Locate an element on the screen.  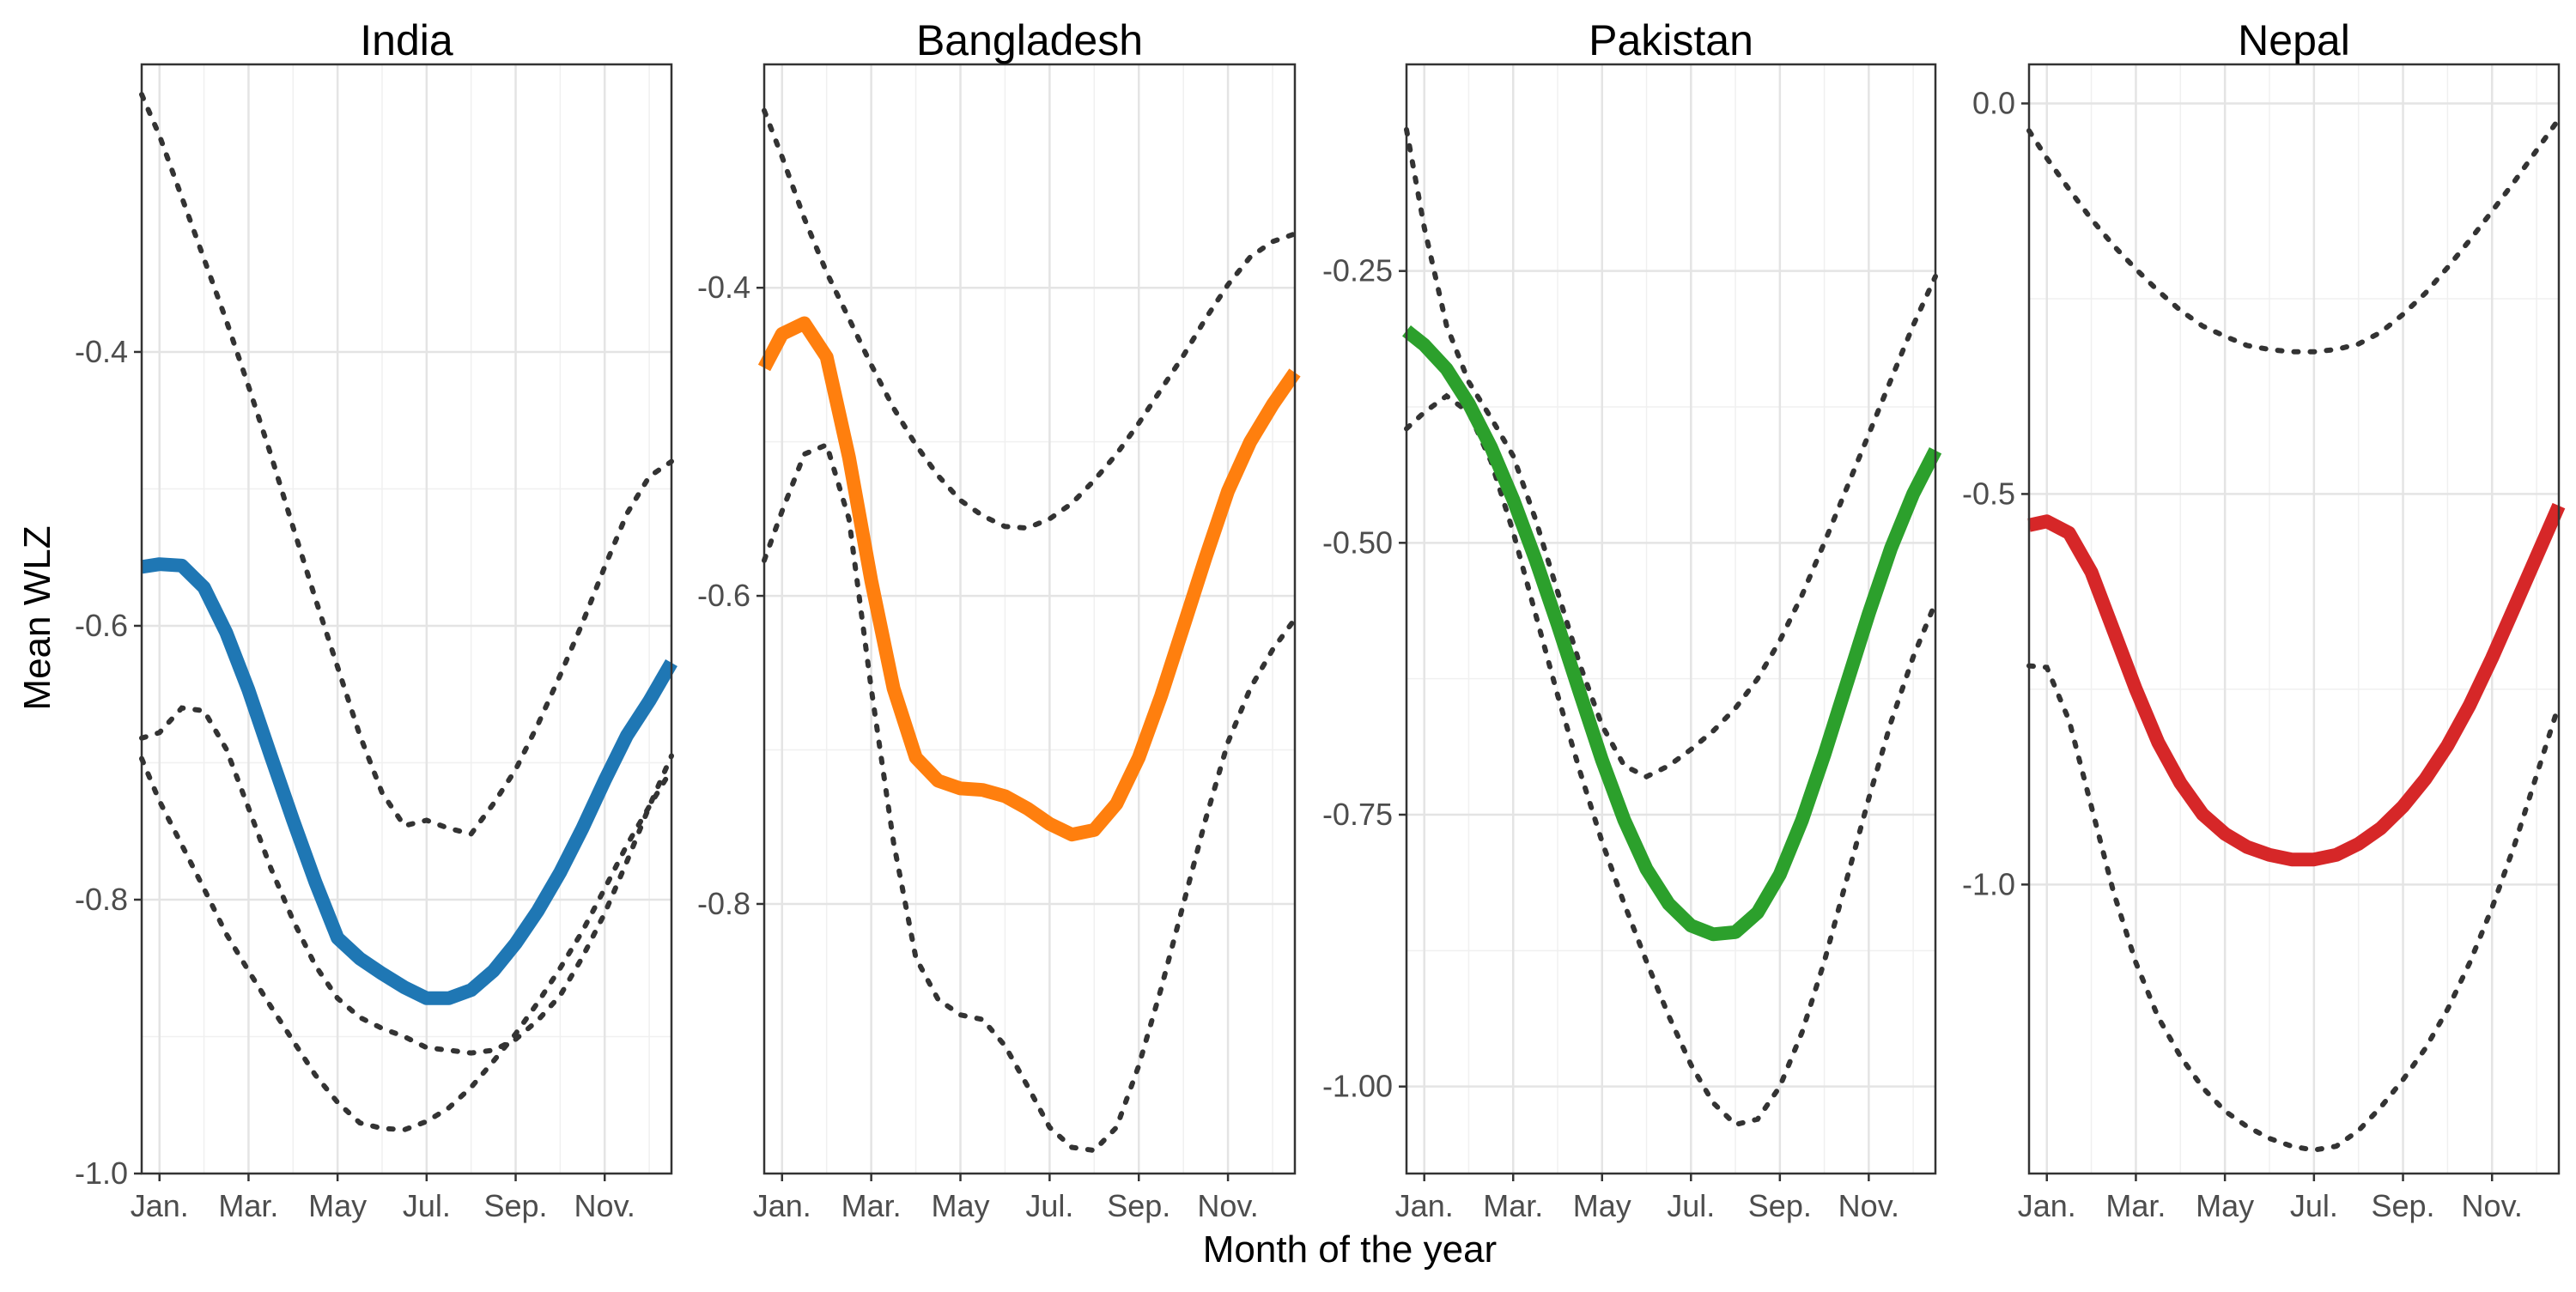
mean-line-pakistan is located at coordinates (1672, 633).